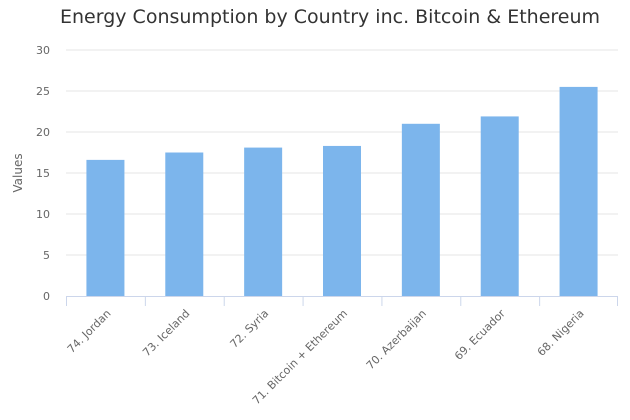 The height and width of the screenshot is (420, 630). Describe the element at coordinates (43, 132) in the screenshot. I see `y-tick-label: 20` at that location.